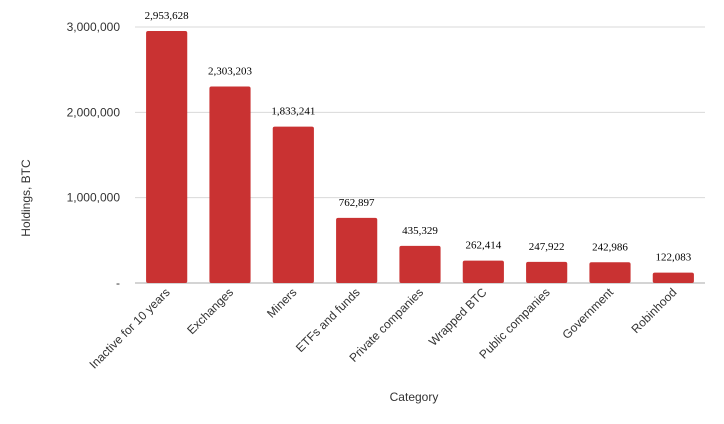  Describe the element at coordinates (26, 198) in the screenshot. I see `y-axis-title: Holdings, BTC` at that location.